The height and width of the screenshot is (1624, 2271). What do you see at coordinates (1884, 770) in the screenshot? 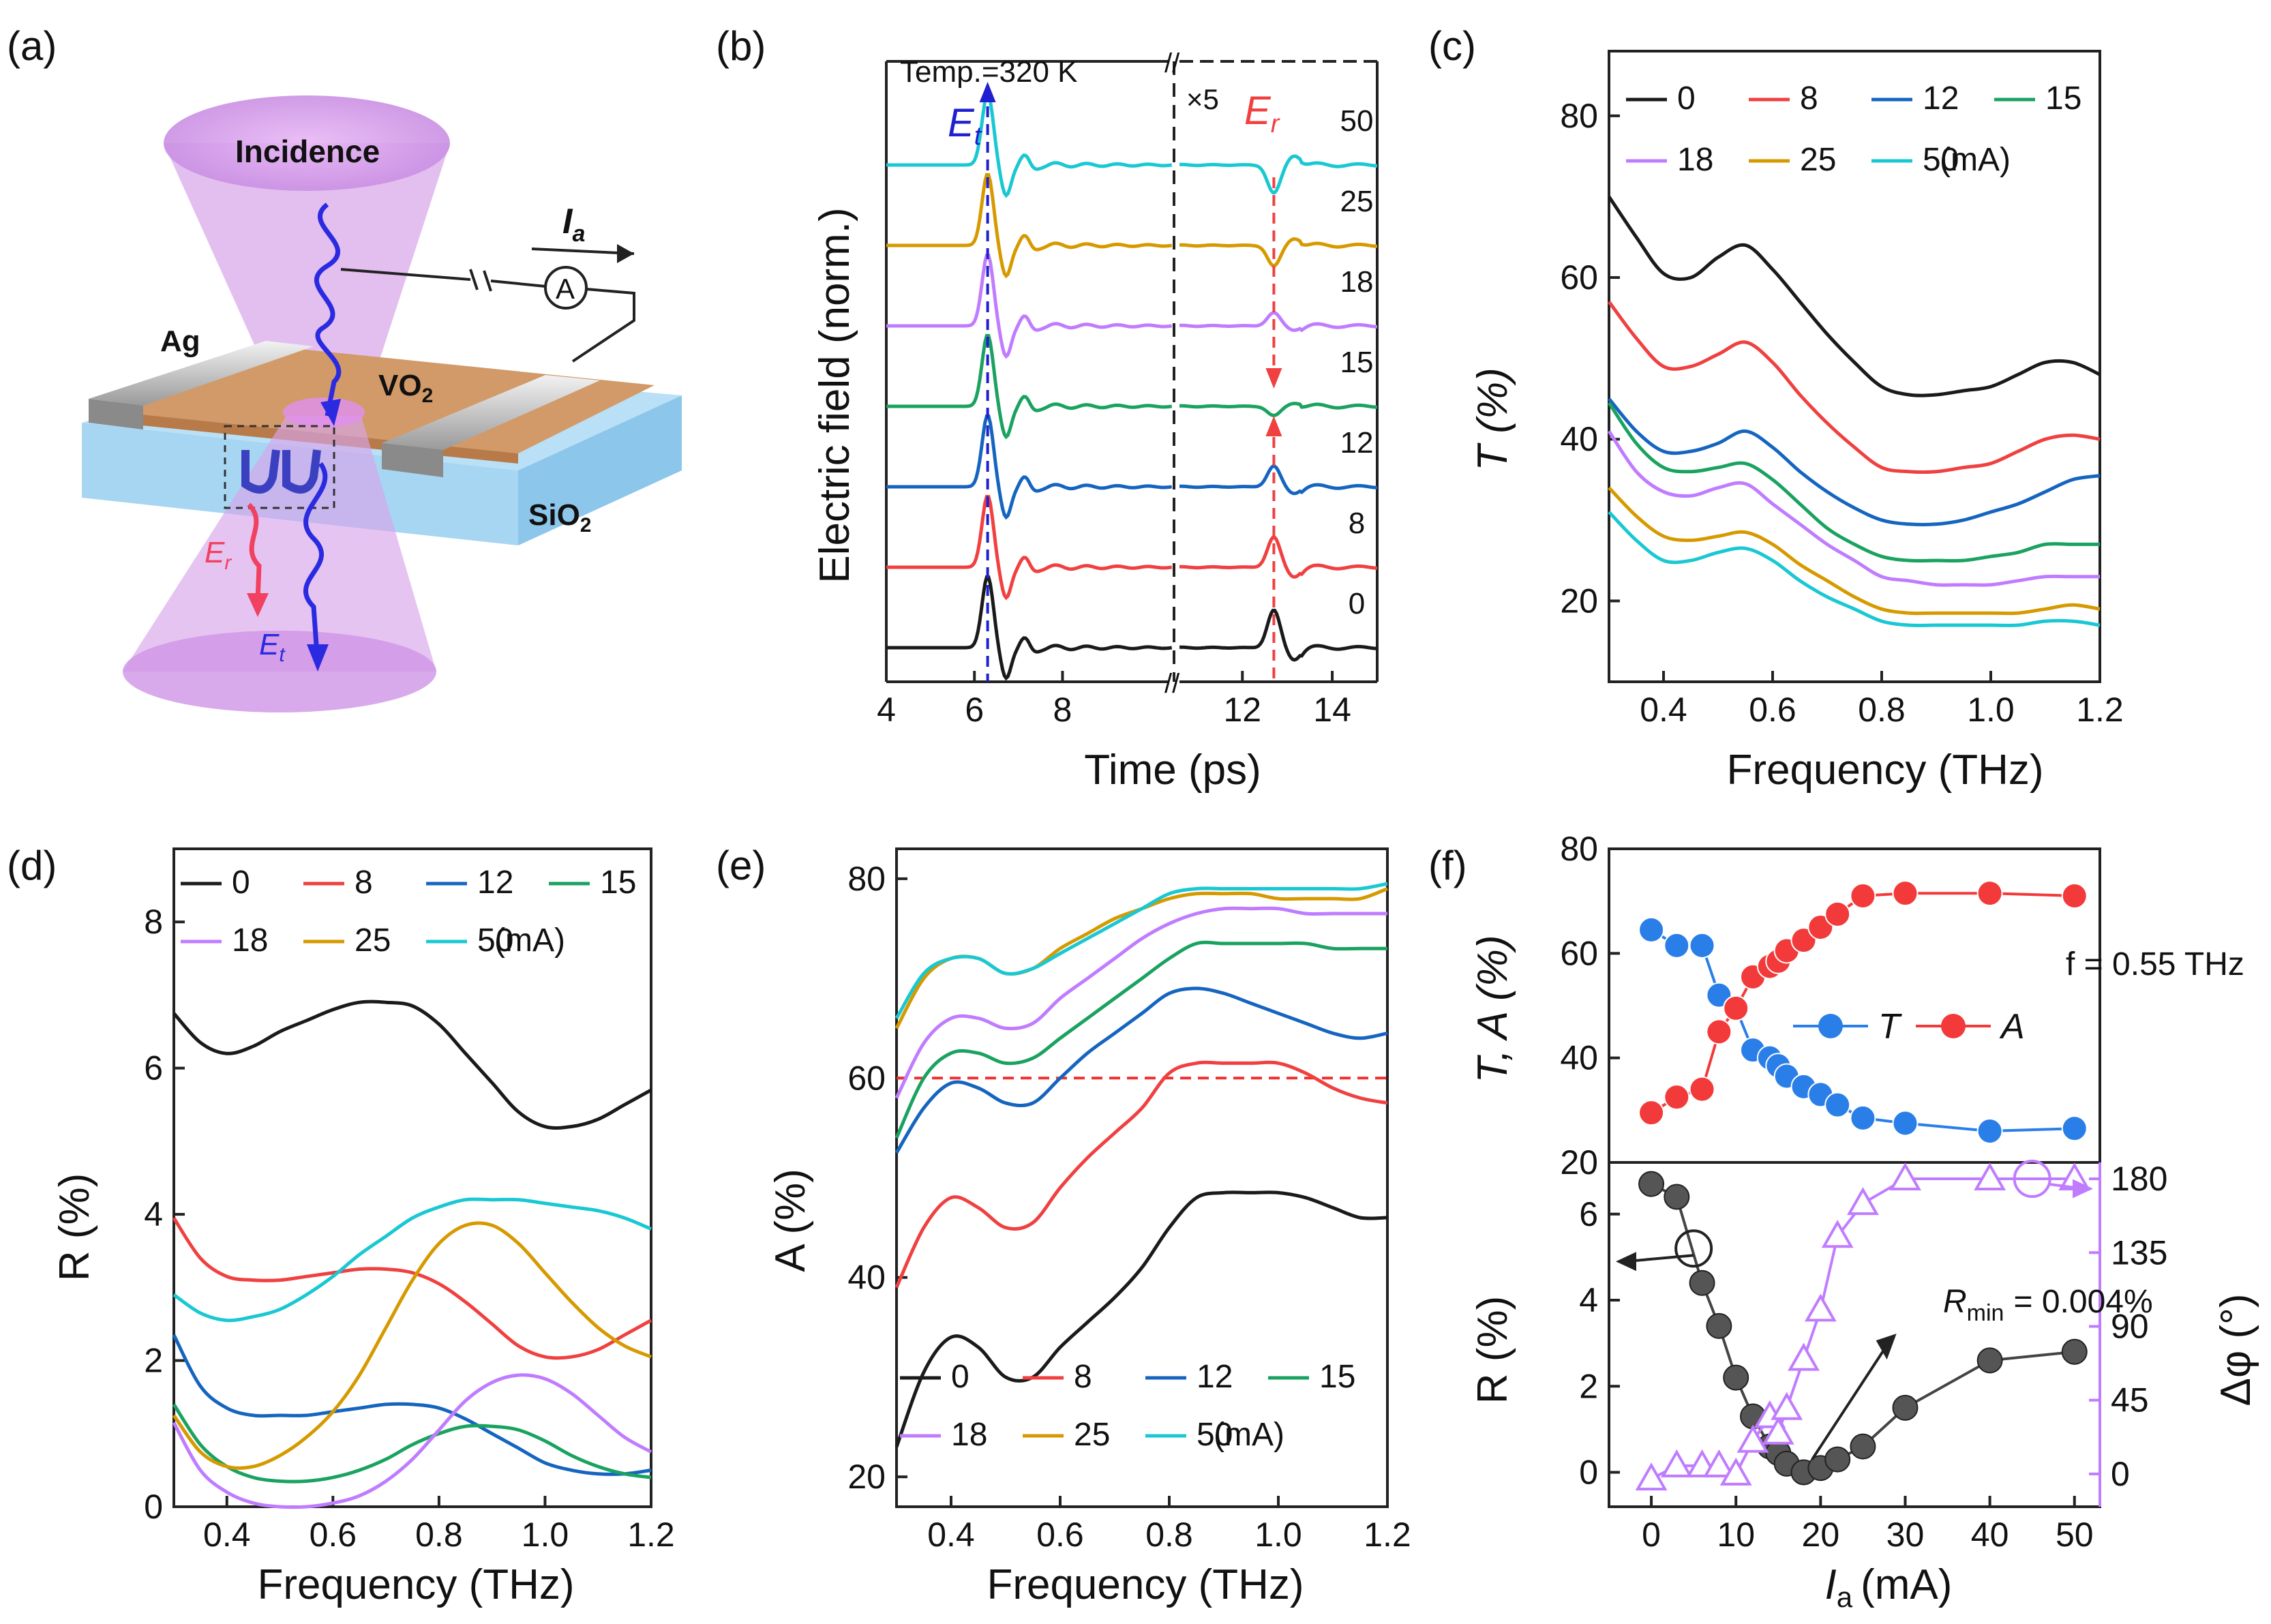
I see `panel-c-xlabel: Frequency (THz)` at bounding box center [1884, 770].